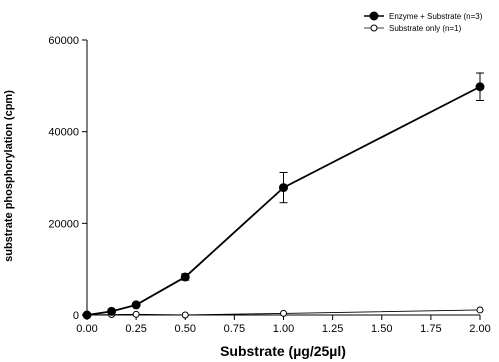 The image size is (499, 362). What do you see at coordinates (185, 329) in the screenshot?
I see `x-tick-label: 0.50` at bounding box center [185, 329].